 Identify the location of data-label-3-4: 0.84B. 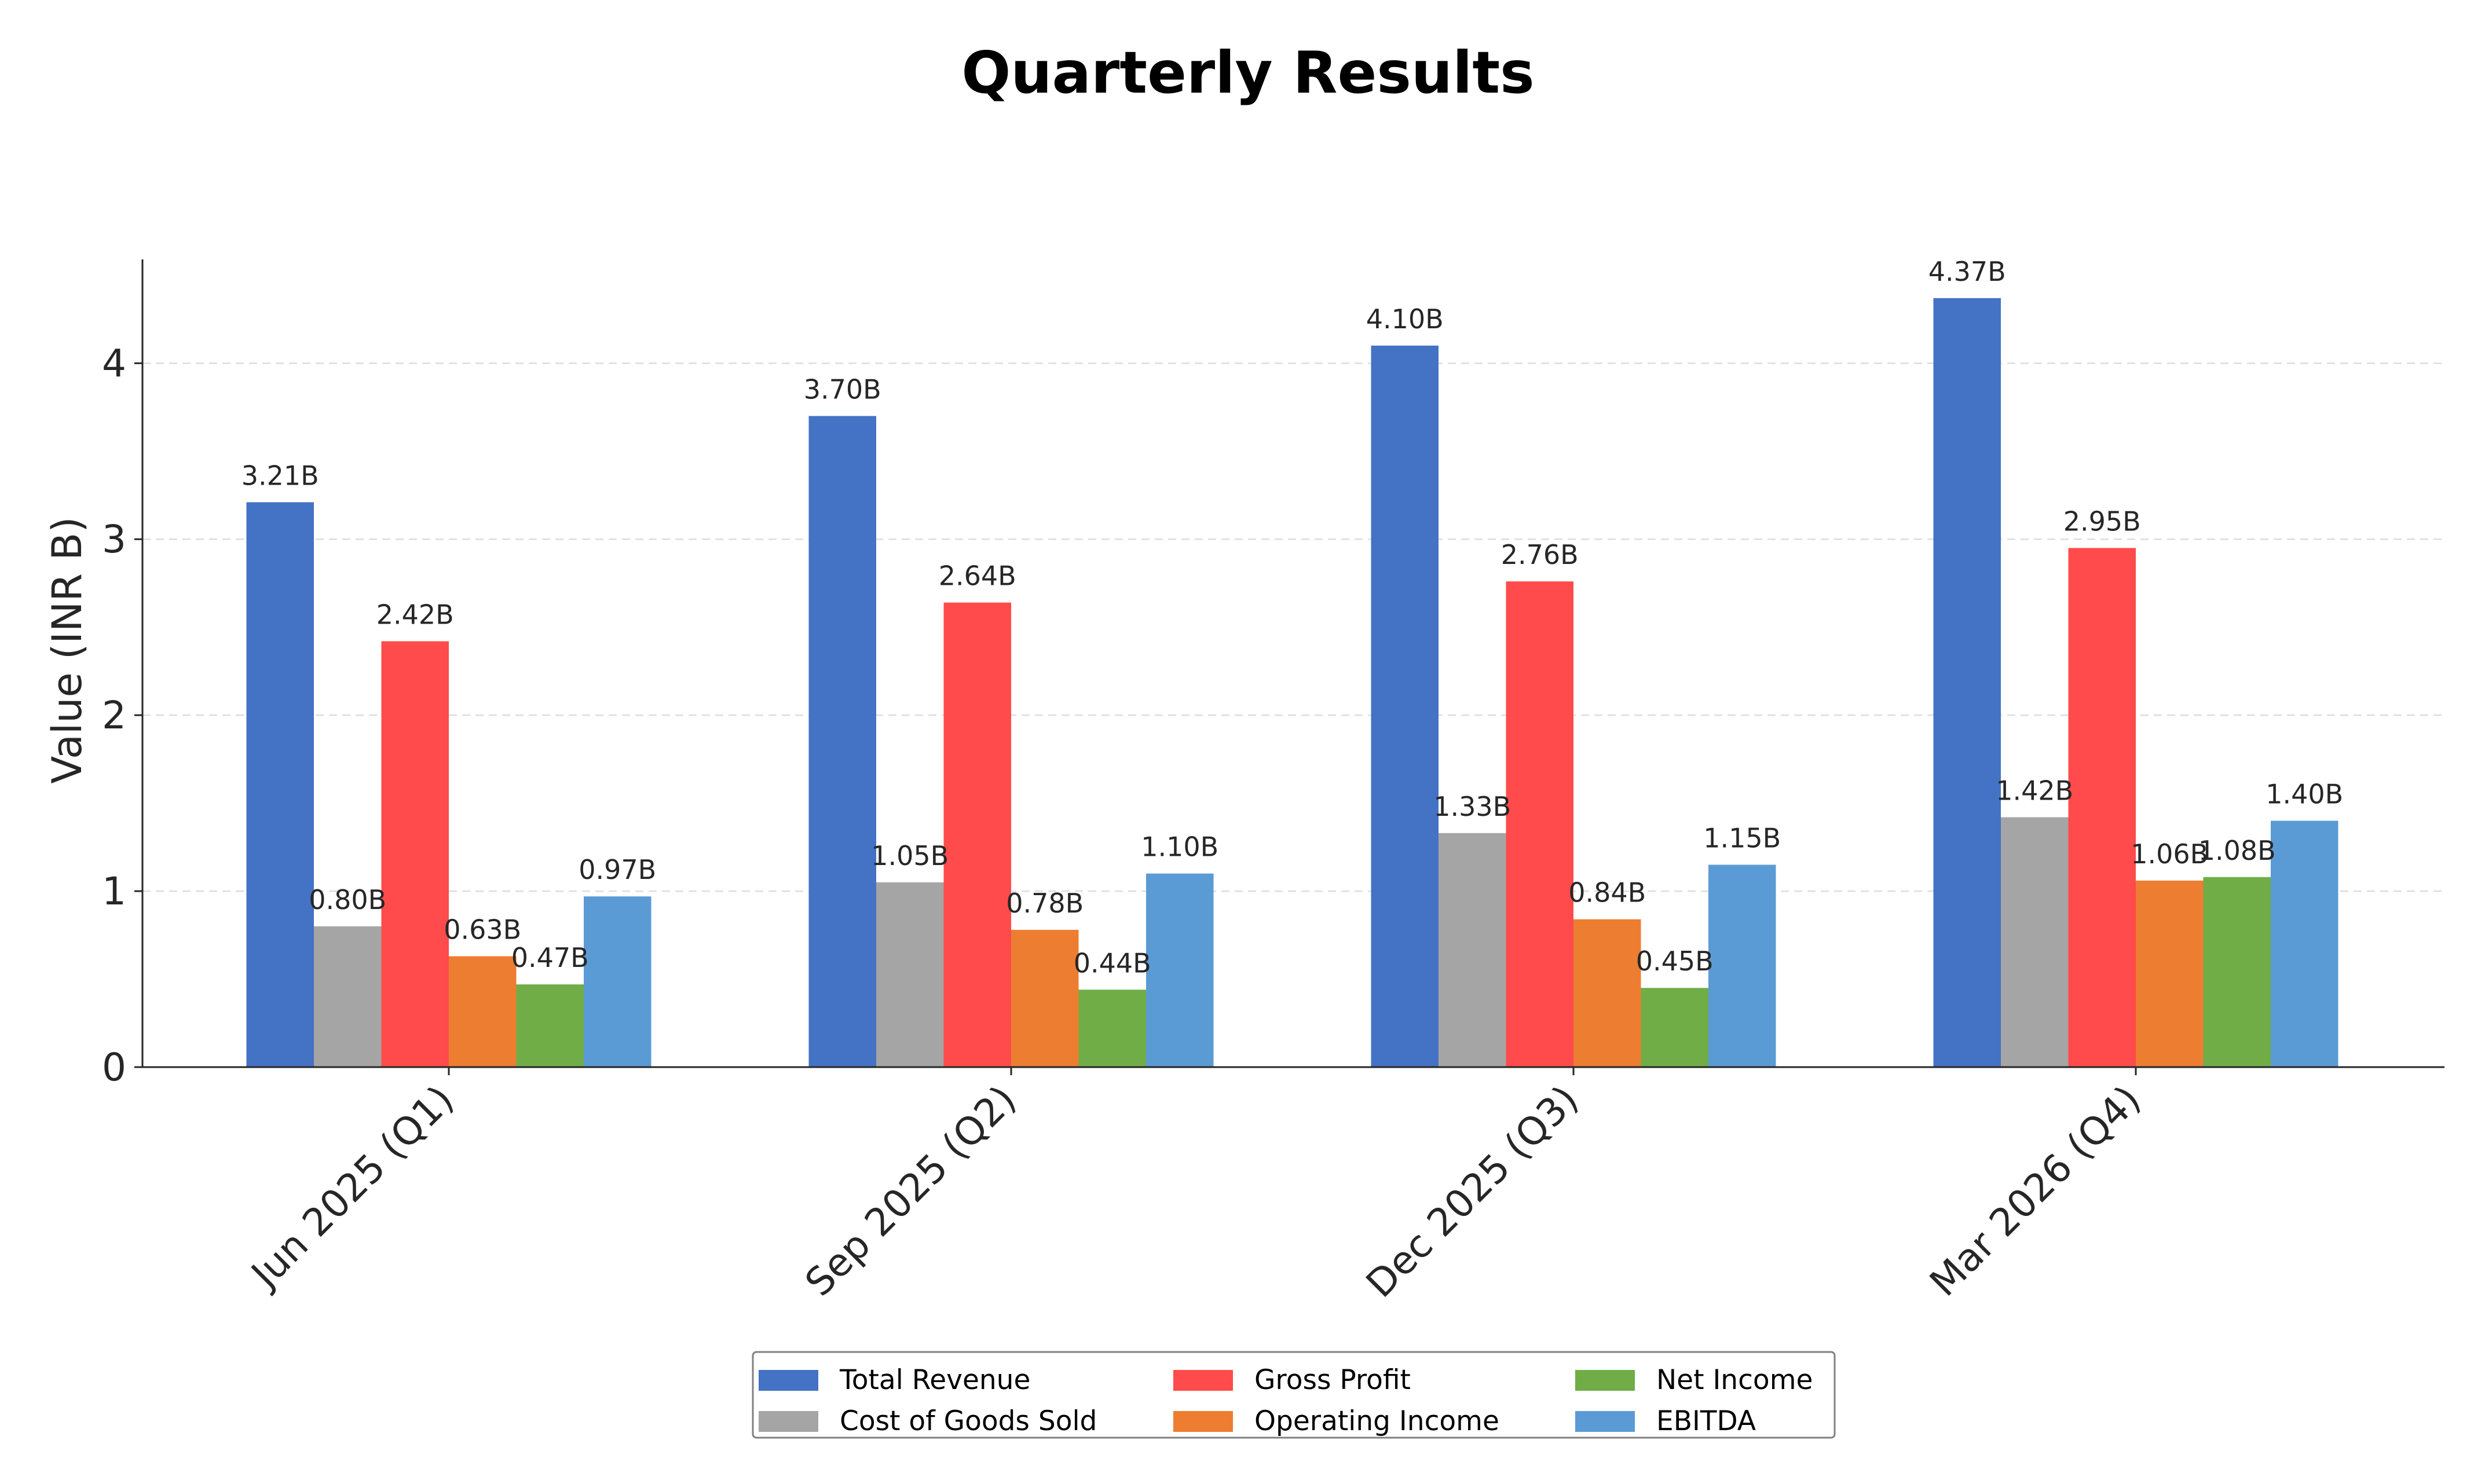
(1607, 893).